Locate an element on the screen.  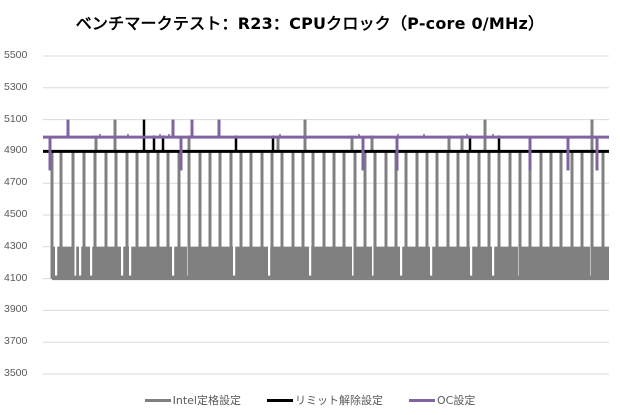
y-tick-label: 3900 is located at coordinates (16, 309).